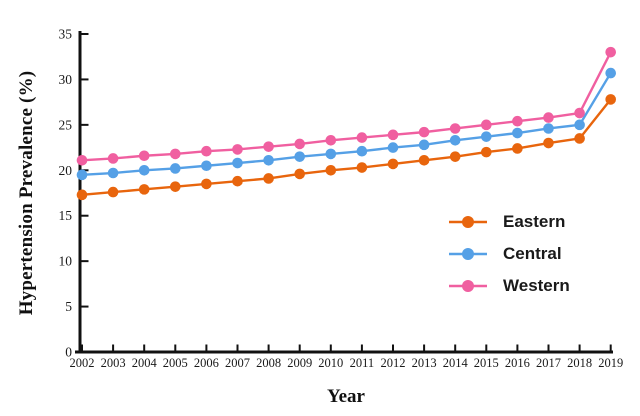 The width and height of the screenshot is (640, 416). What do you see at coordinates (468, 286) in the screenshot?
I see `western-line-marker-icon` at bounding box center [468, 286].